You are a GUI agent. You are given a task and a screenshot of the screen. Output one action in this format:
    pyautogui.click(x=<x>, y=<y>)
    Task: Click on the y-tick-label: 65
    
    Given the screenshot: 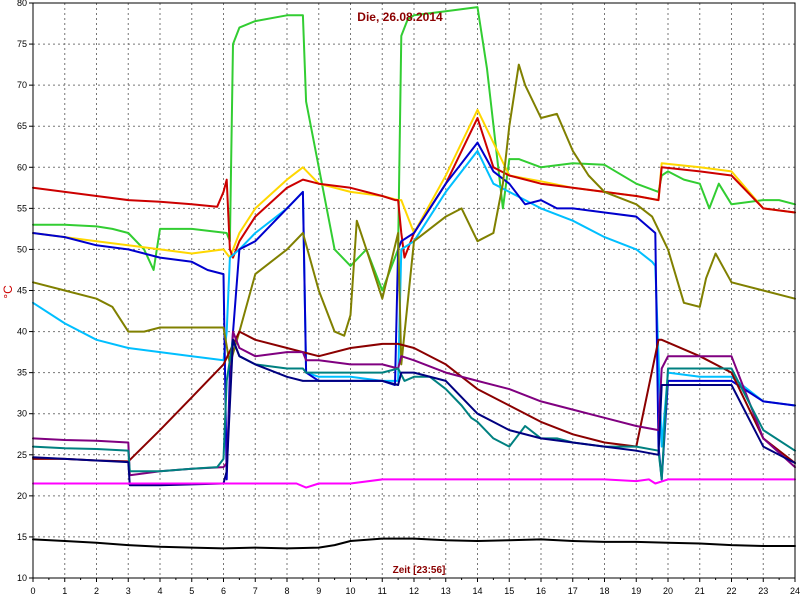 What is the action you would take?
    pyautogui.click(x=22, y=126)
    